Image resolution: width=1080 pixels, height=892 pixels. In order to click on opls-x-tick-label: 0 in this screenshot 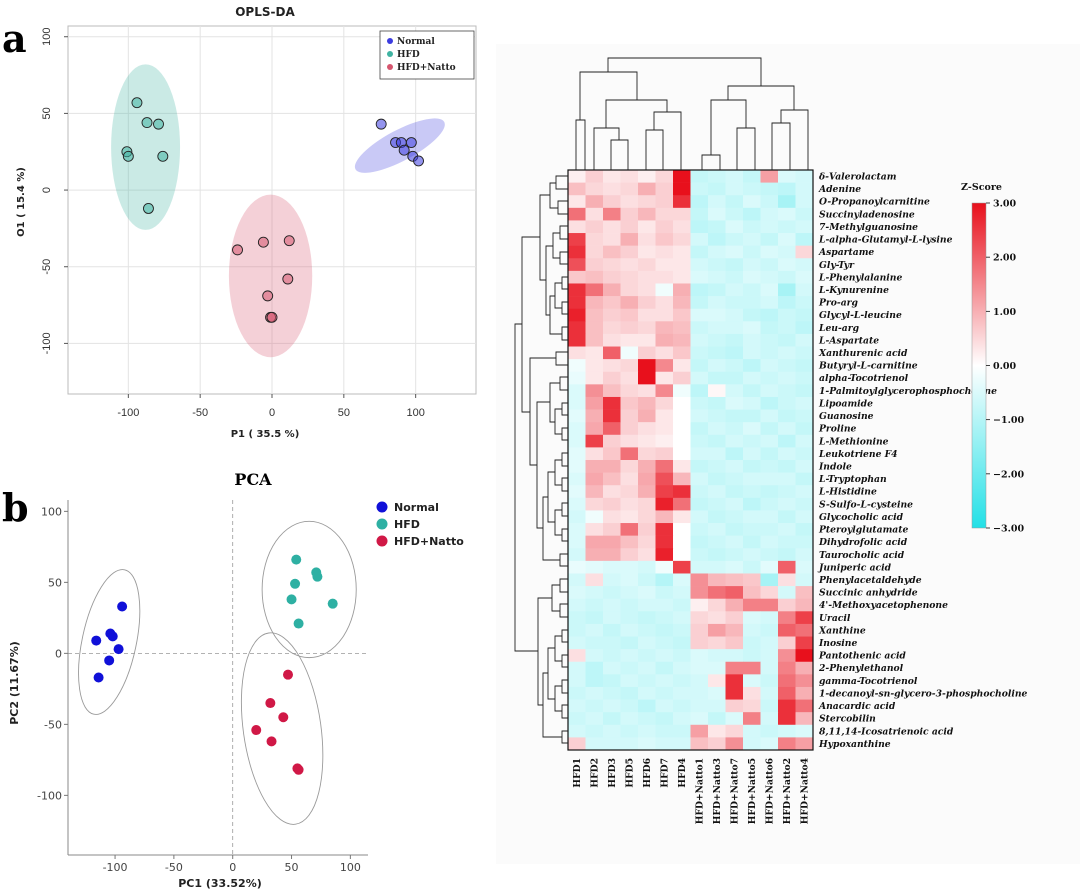, I will do `click(272, 413)`.